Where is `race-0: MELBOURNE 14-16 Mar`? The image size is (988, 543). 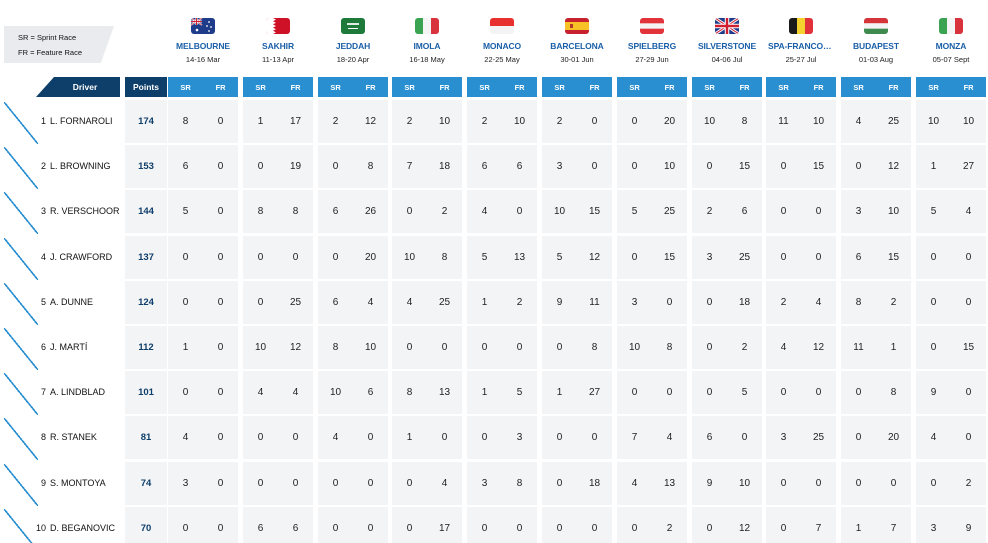
race-0: MELBOURNE 14-16 Mar is located at coordinates (203, 32).